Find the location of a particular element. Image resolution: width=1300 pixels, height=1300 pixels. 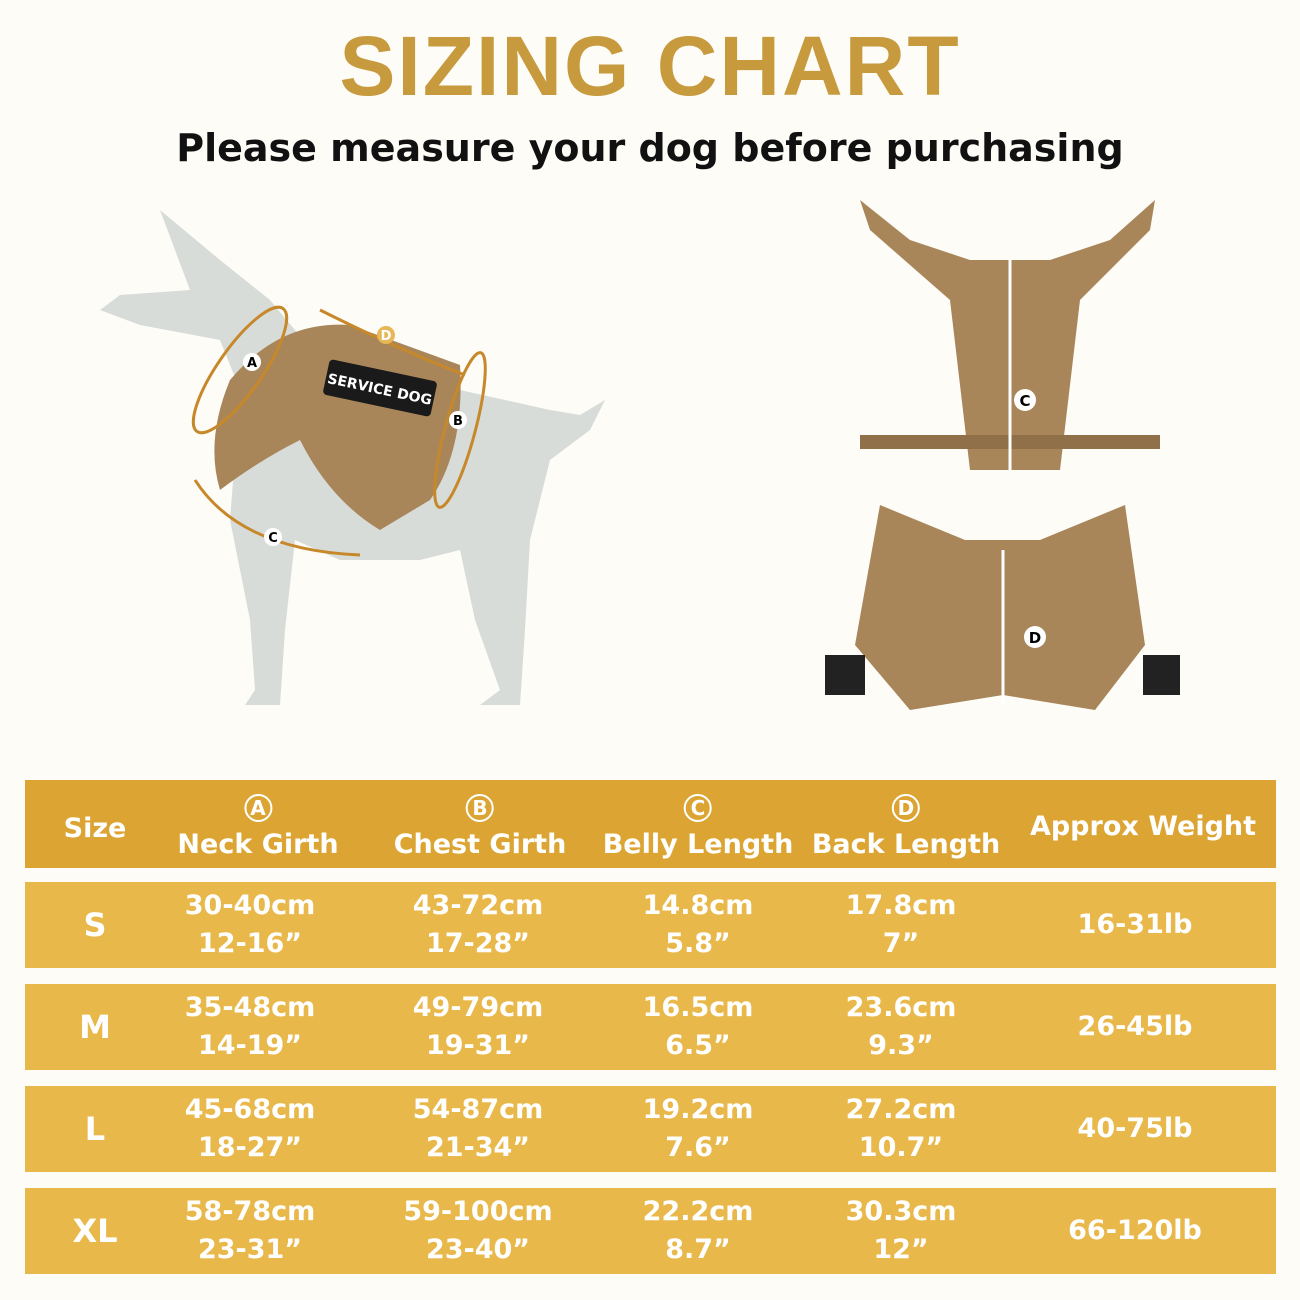

harness-front-illustration: C is located at coordinates (1010, 335).